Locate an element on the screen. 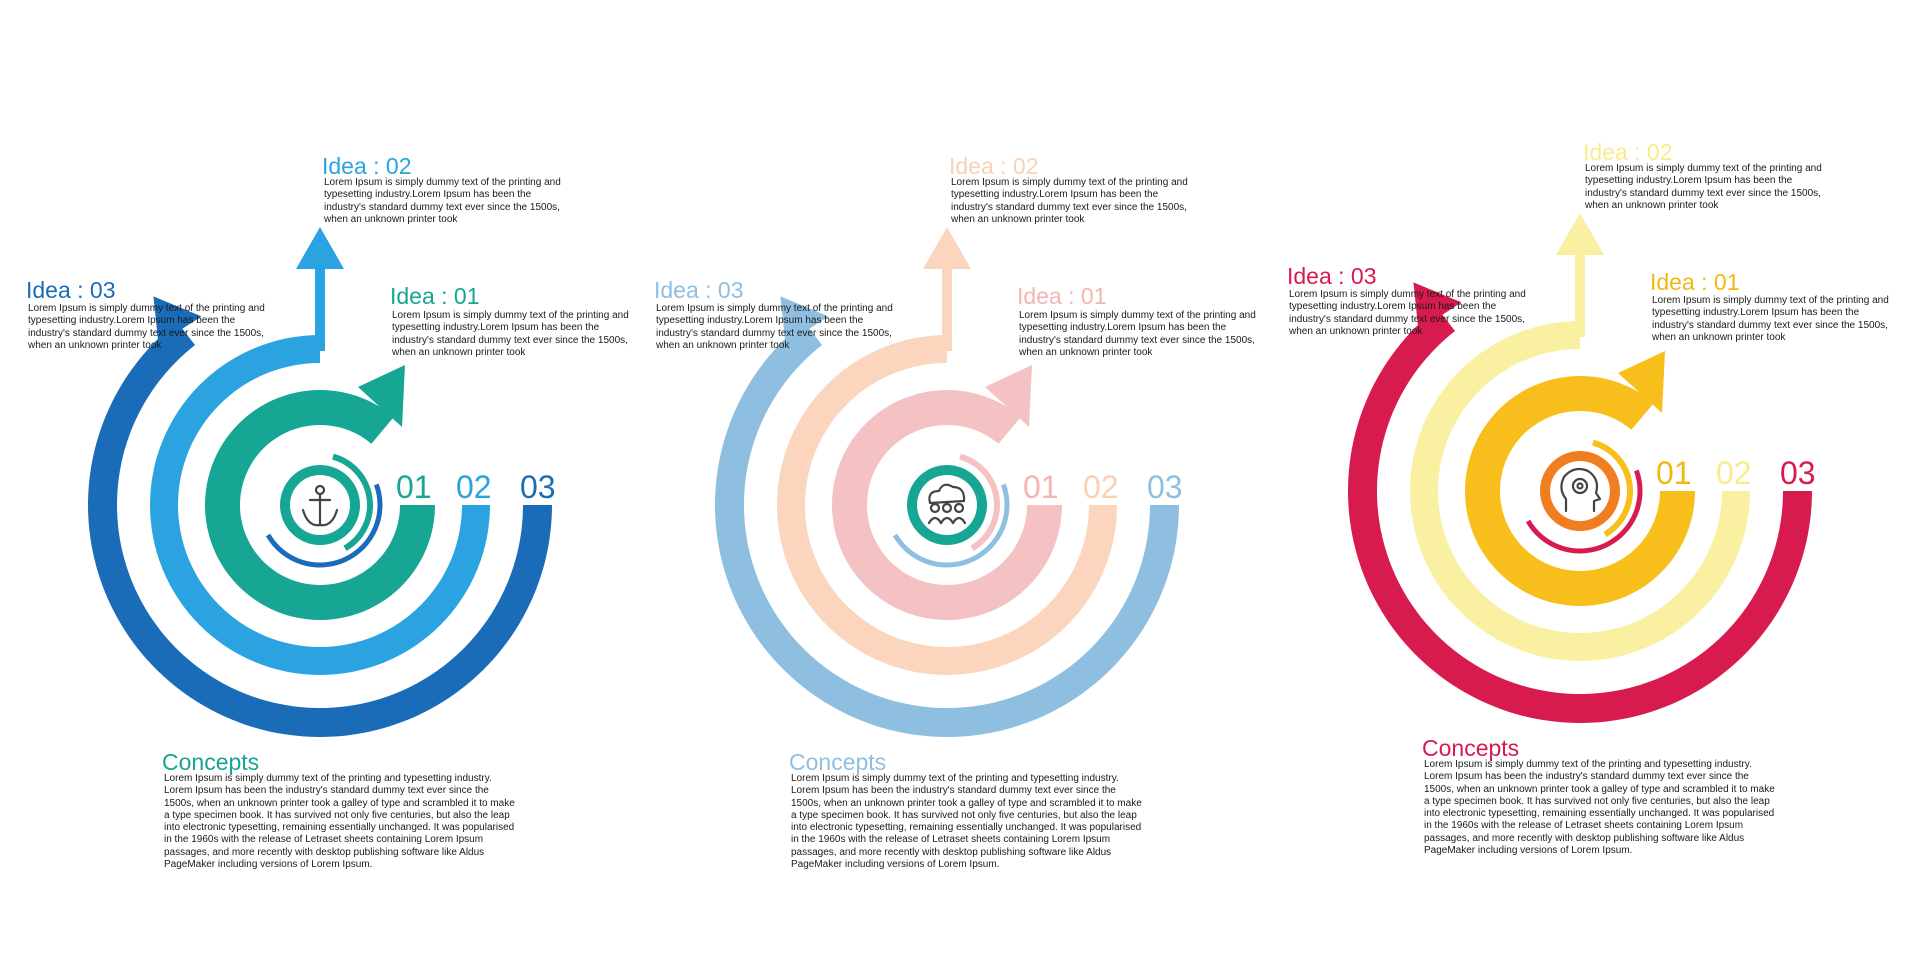  head-outline is located at coordinates (1581, 490).